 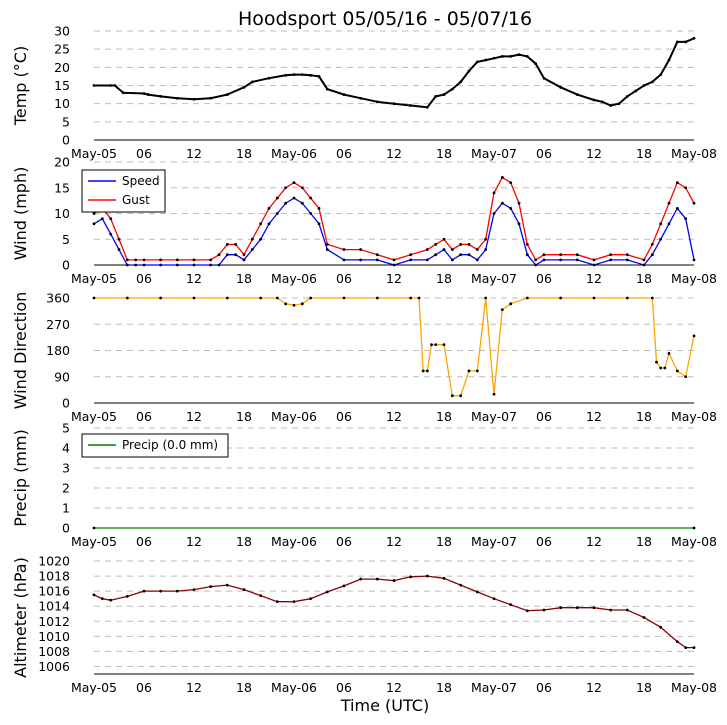 I want to click on y-tick-label: 5, so click(x=66, y=428).